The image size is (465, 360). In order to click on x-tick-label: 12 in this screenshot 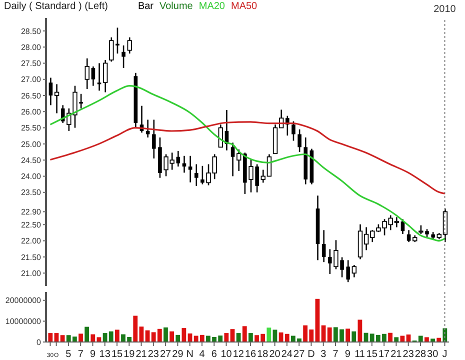, I will do `click(238, 354)`.